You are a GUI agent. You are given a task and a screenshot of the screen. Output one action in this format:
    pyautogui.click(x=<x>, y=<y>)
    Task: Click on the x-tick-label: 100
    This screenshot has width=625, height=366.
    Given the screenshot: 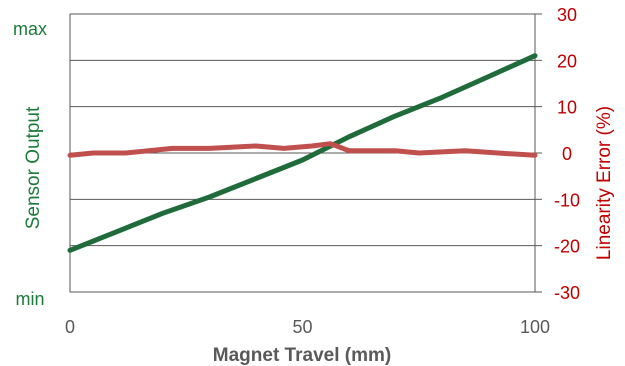 What is the action you would take?
    pyautogui.click(x=535, y=327)
    